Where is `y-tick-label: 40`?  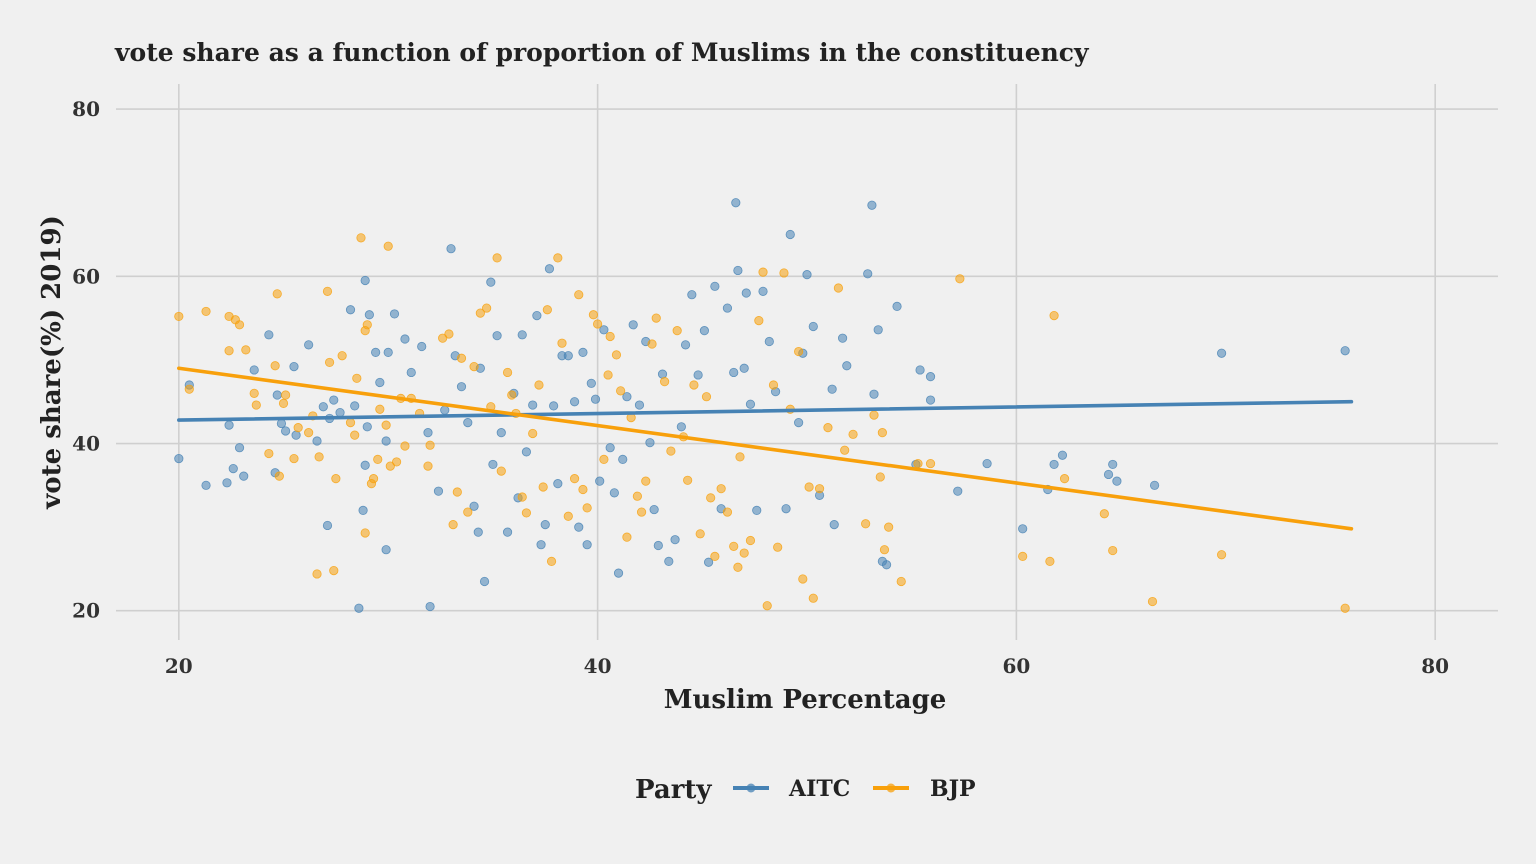
y-tick-label: 40 is located at coordinates (86, 444).